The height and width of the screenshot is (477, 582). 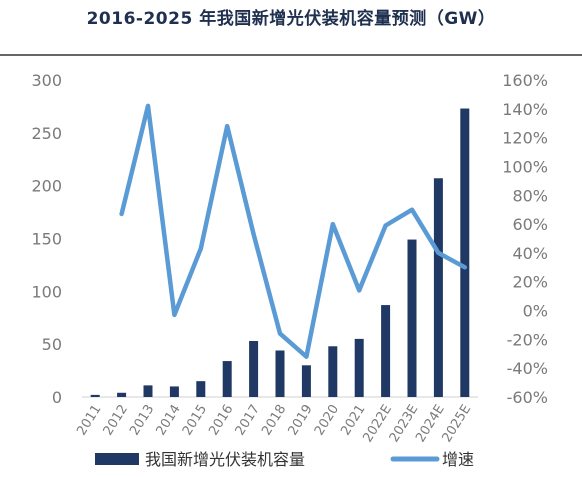 What do you see at coordinates (89, 420) in the screenshot?
I see `x-tick-label: 2011` at bounding box center [89, 420].